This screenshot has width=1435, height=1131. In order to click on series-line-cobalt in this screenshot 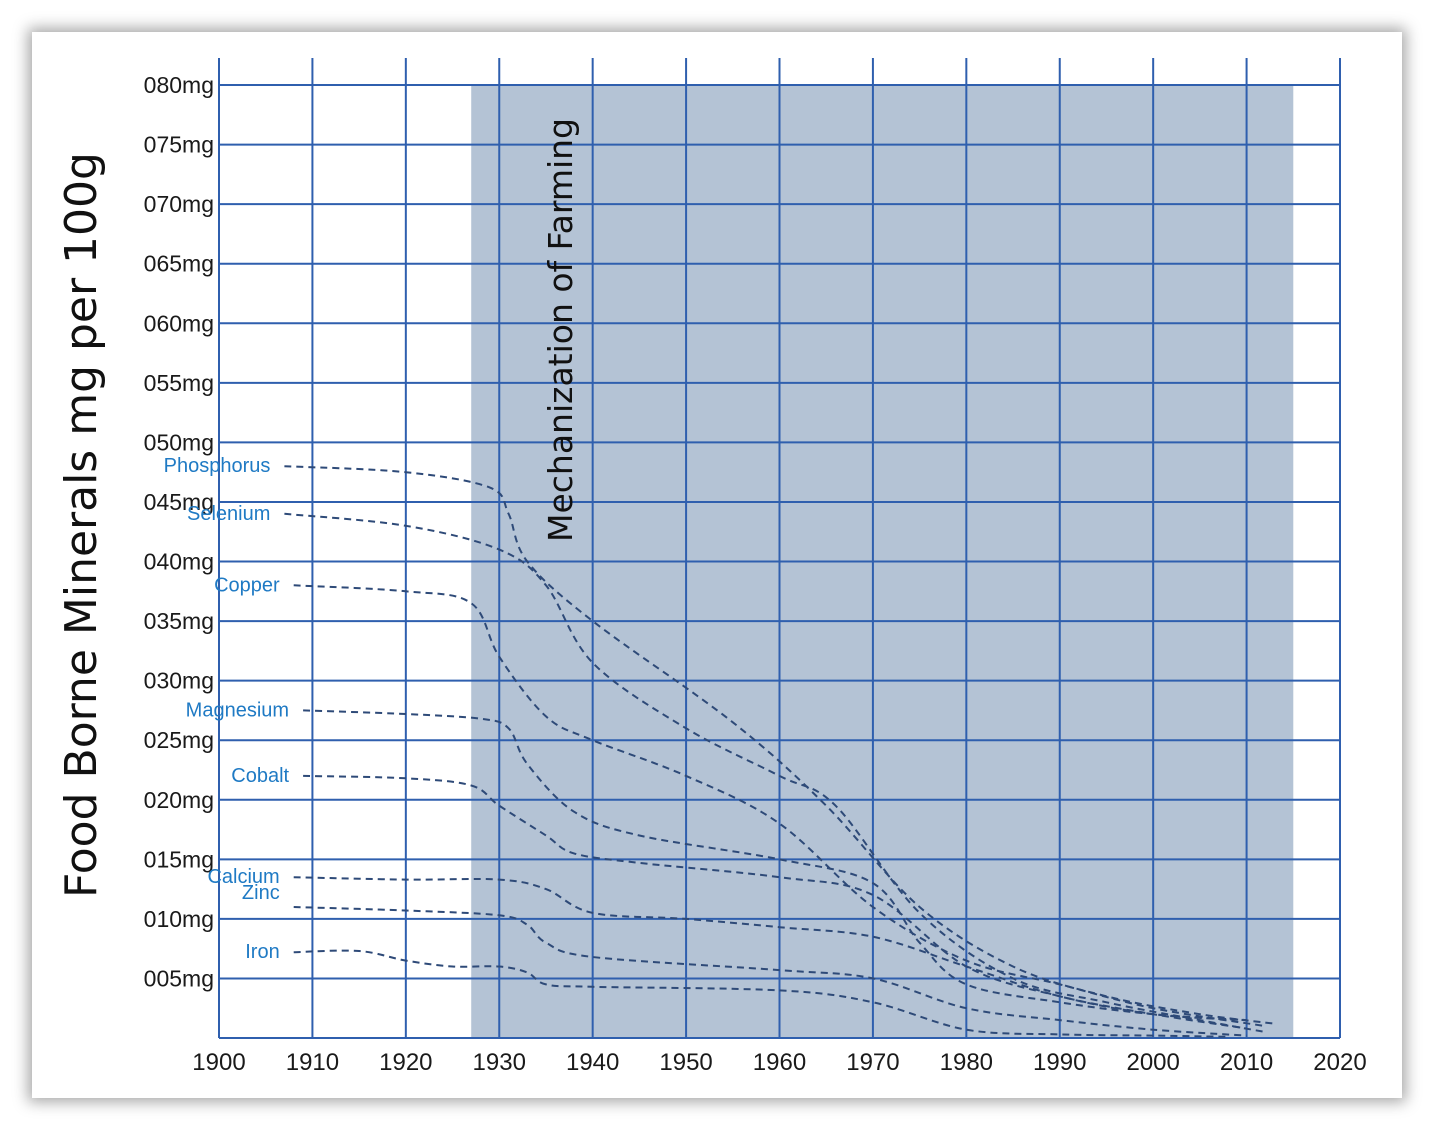, I will do `click(775, 898)`.